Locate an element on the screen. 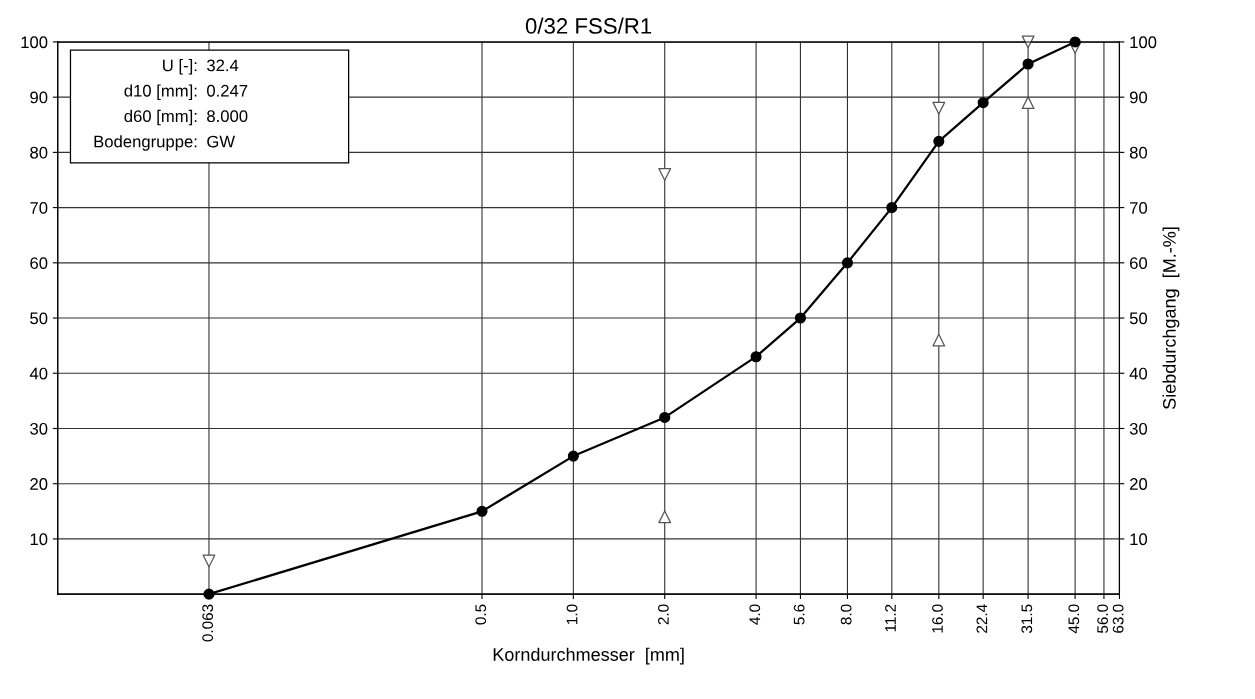 The height and width of the screenshot is (699, 1255). y-tick-label: 50 is located at coordinates (39, 318).